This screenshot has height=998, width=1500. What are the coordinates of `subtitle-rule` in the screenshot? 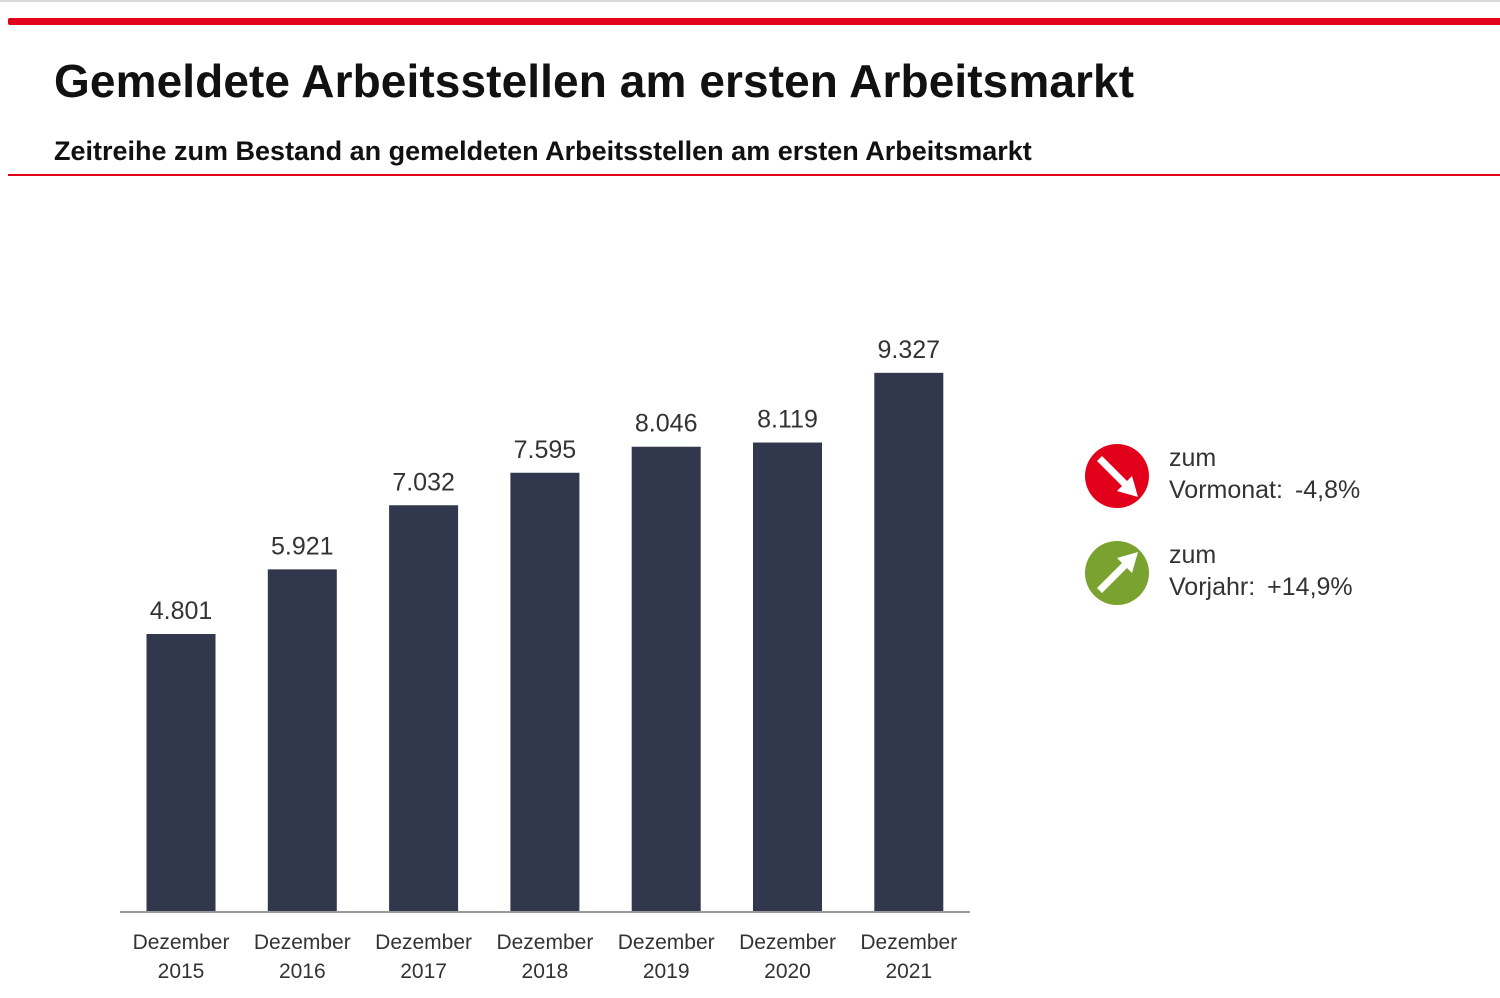 It's located at (754, 175).